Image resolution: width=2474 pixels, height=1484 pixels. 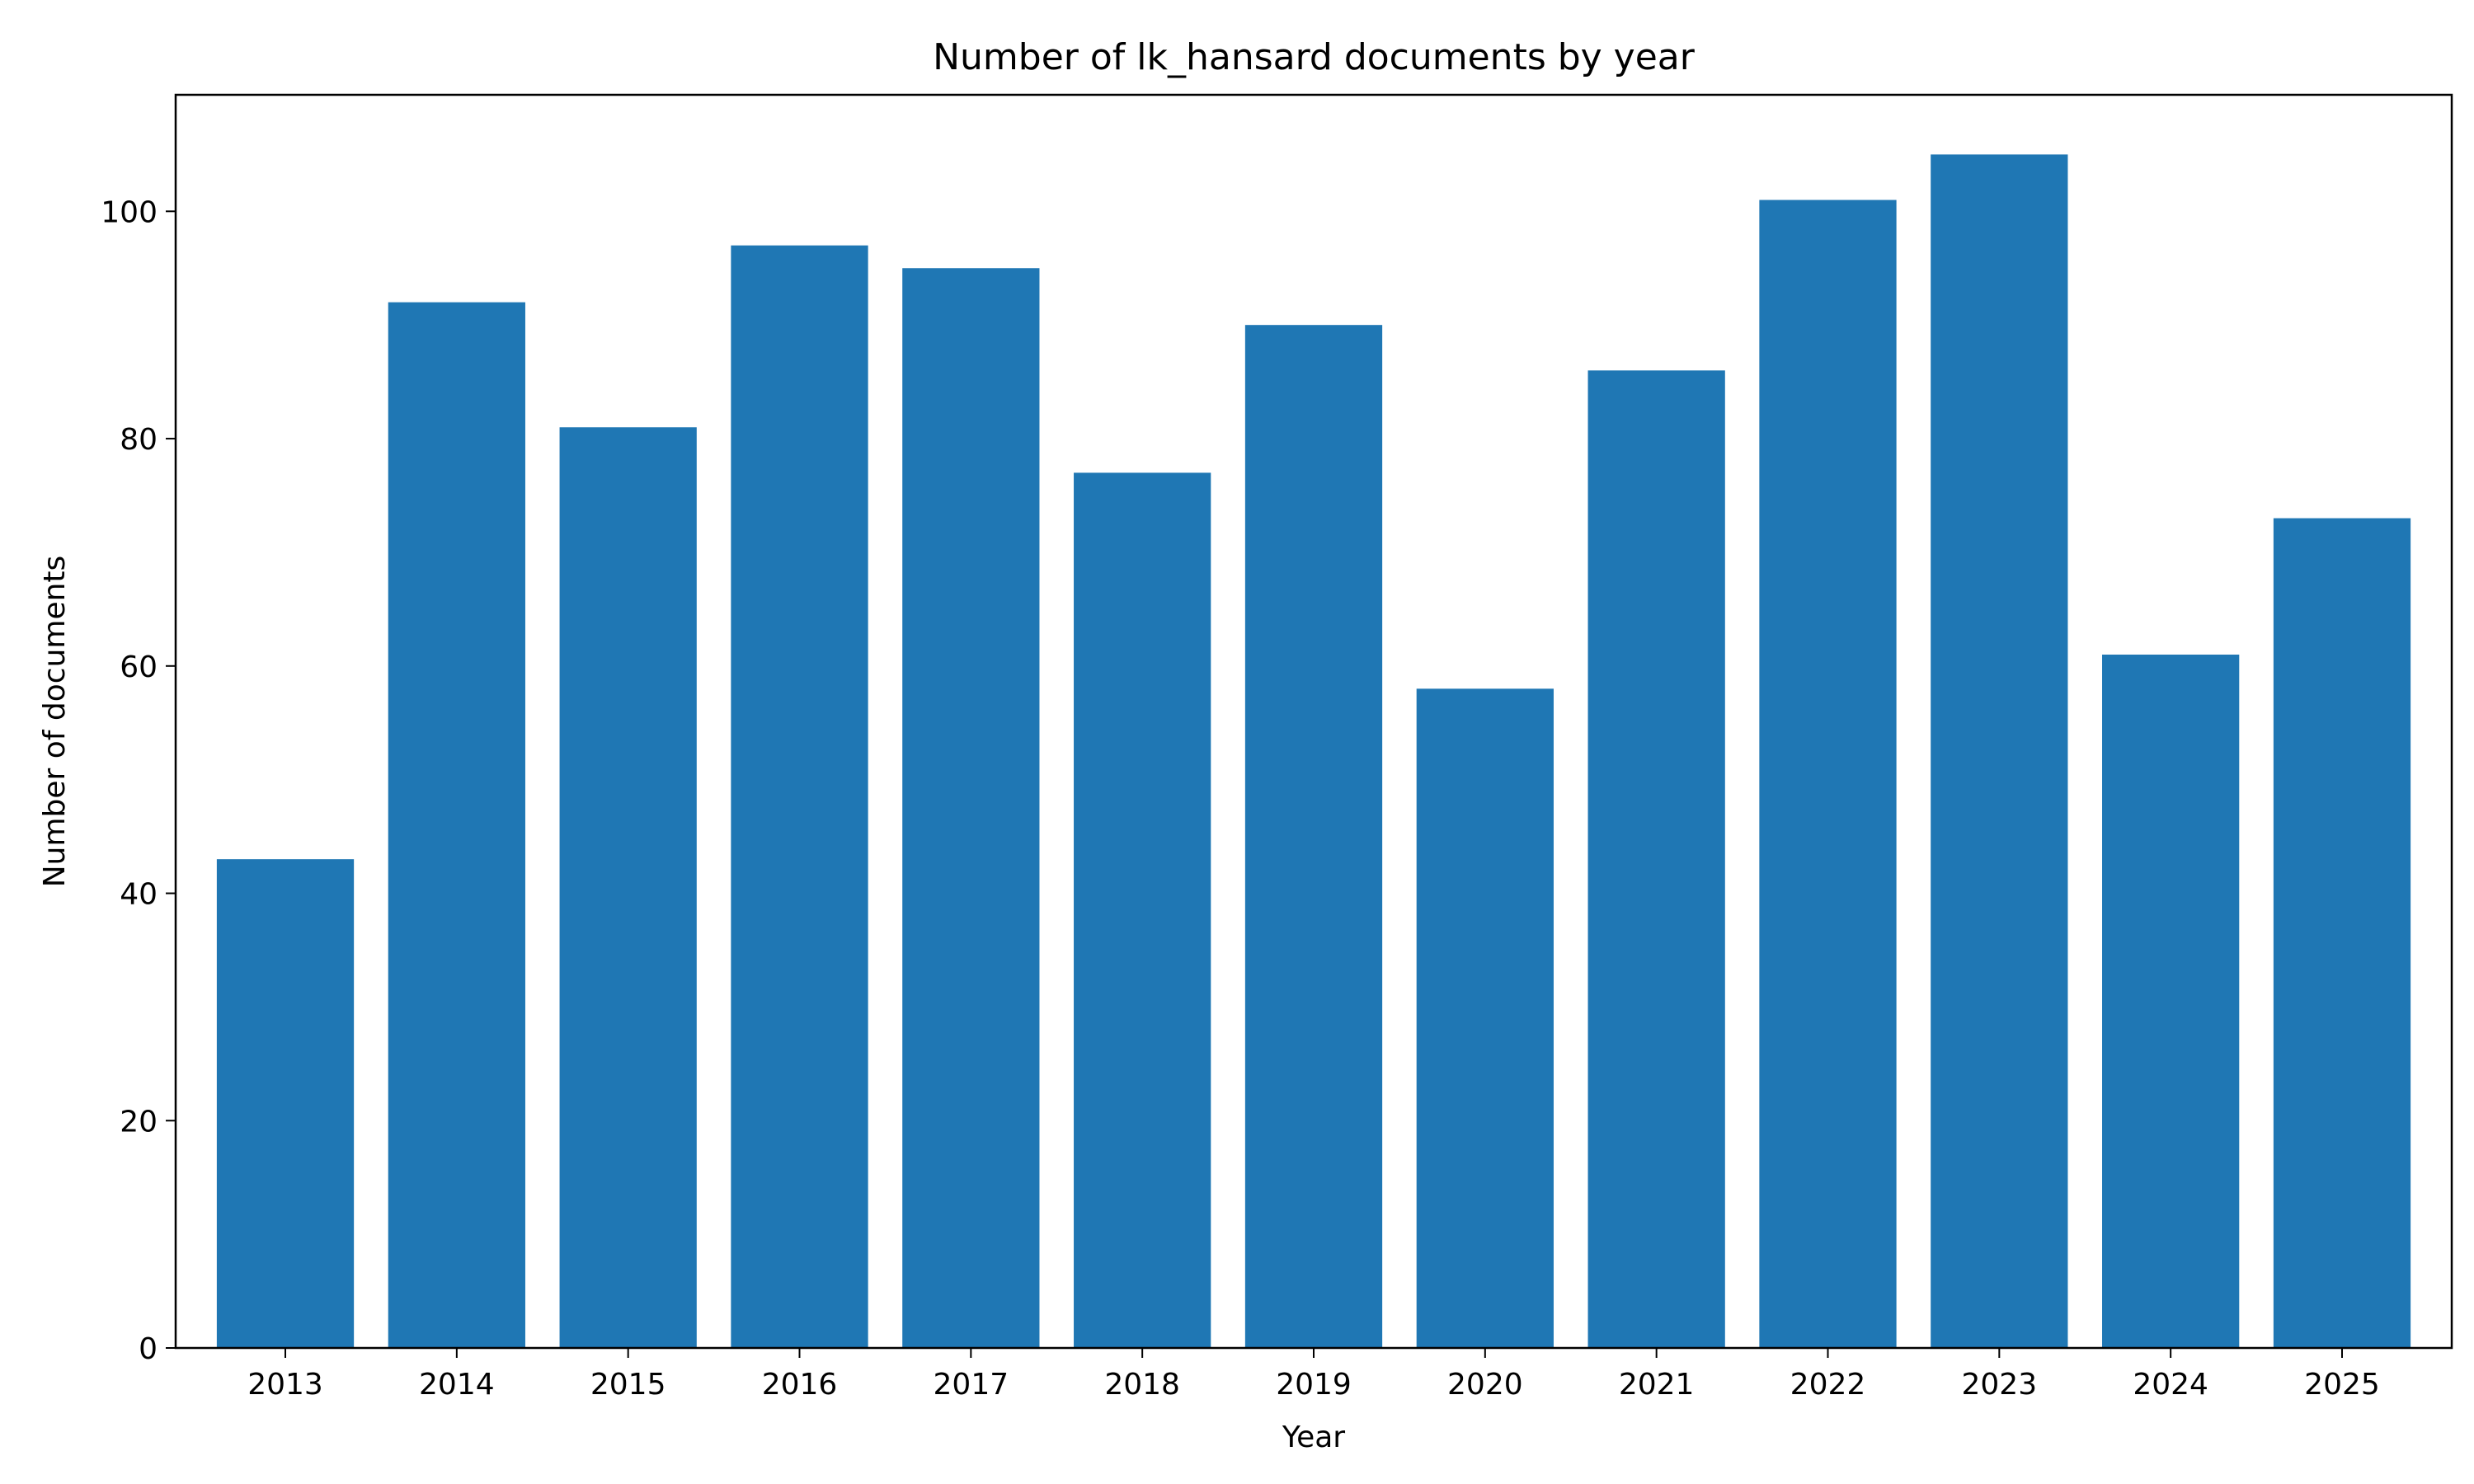 What do you see at coordinates (800, 1385) in the screenshot?
I see `x-tick-label: 2016` at bounding box center [800, 1385].